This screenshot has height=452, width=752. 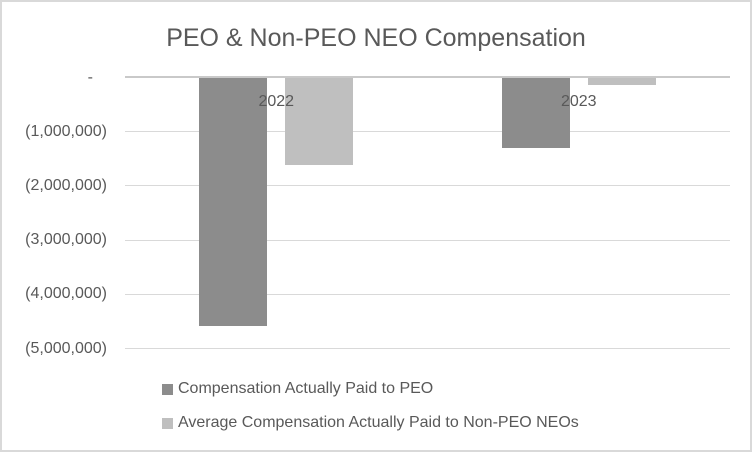 I want to click on chart-title: PEO & Non-PEO NEO Compensation, so click(x=376, y=38).